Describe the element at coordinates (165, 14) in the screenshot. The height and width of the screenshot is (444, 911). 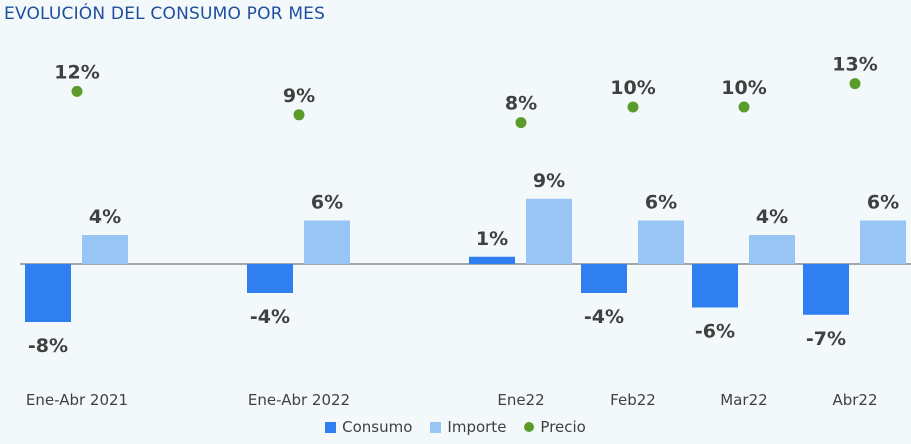
I see `chart-title: EVOLUCIÓN DEL CONSUMO POR MES` at that location.